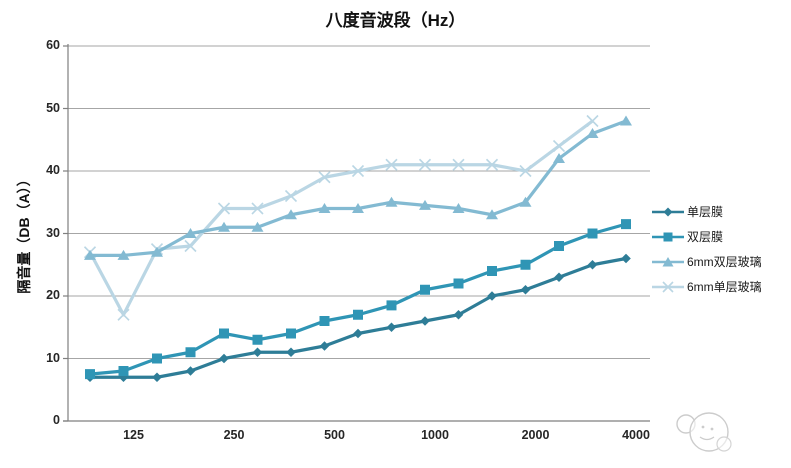  What do you see at coordinates (53, 107) in the screenshot?
I see `y-tick-label: 50` at bounding box center [53, 107].